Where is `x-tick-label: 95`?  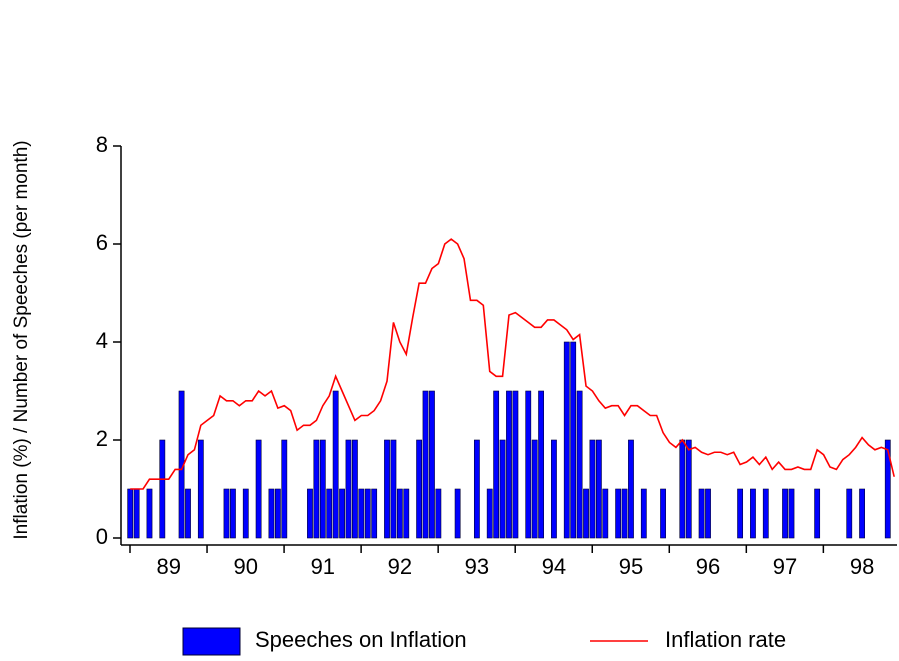 x-tick-label: 95 is located at coordinates (631, 566).